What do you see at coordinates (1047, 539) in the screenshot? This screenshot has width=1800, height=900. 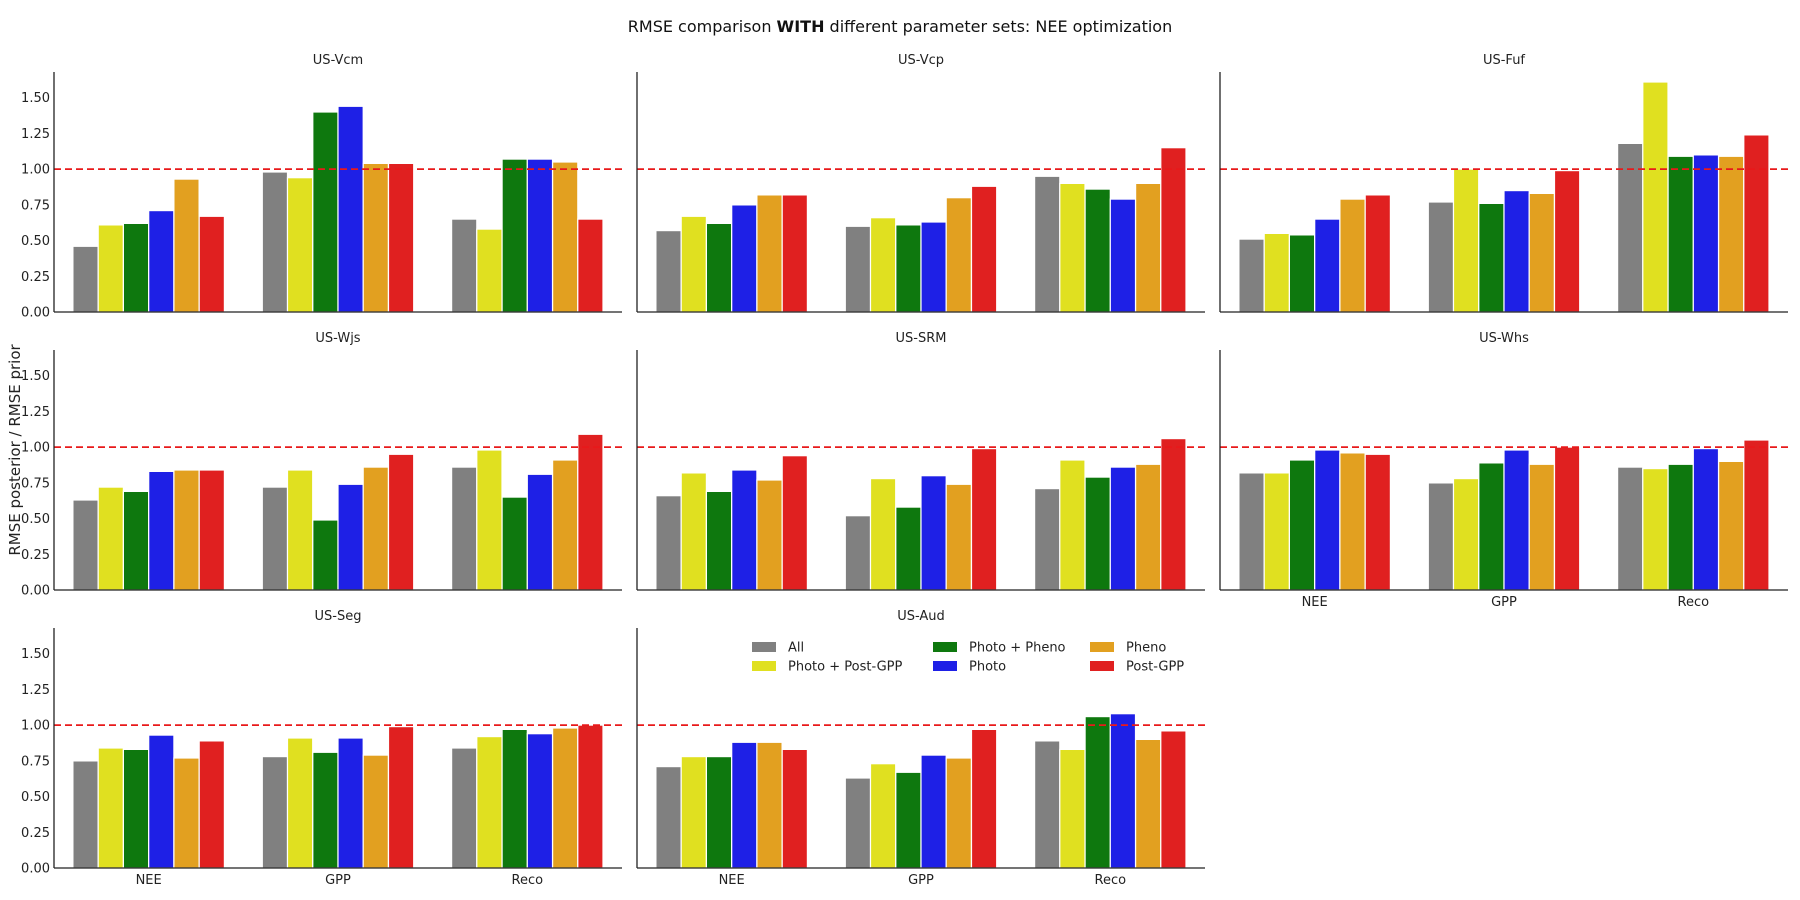 I see `bar-us-srm-reco-all` at bounding box center [1047, 539].